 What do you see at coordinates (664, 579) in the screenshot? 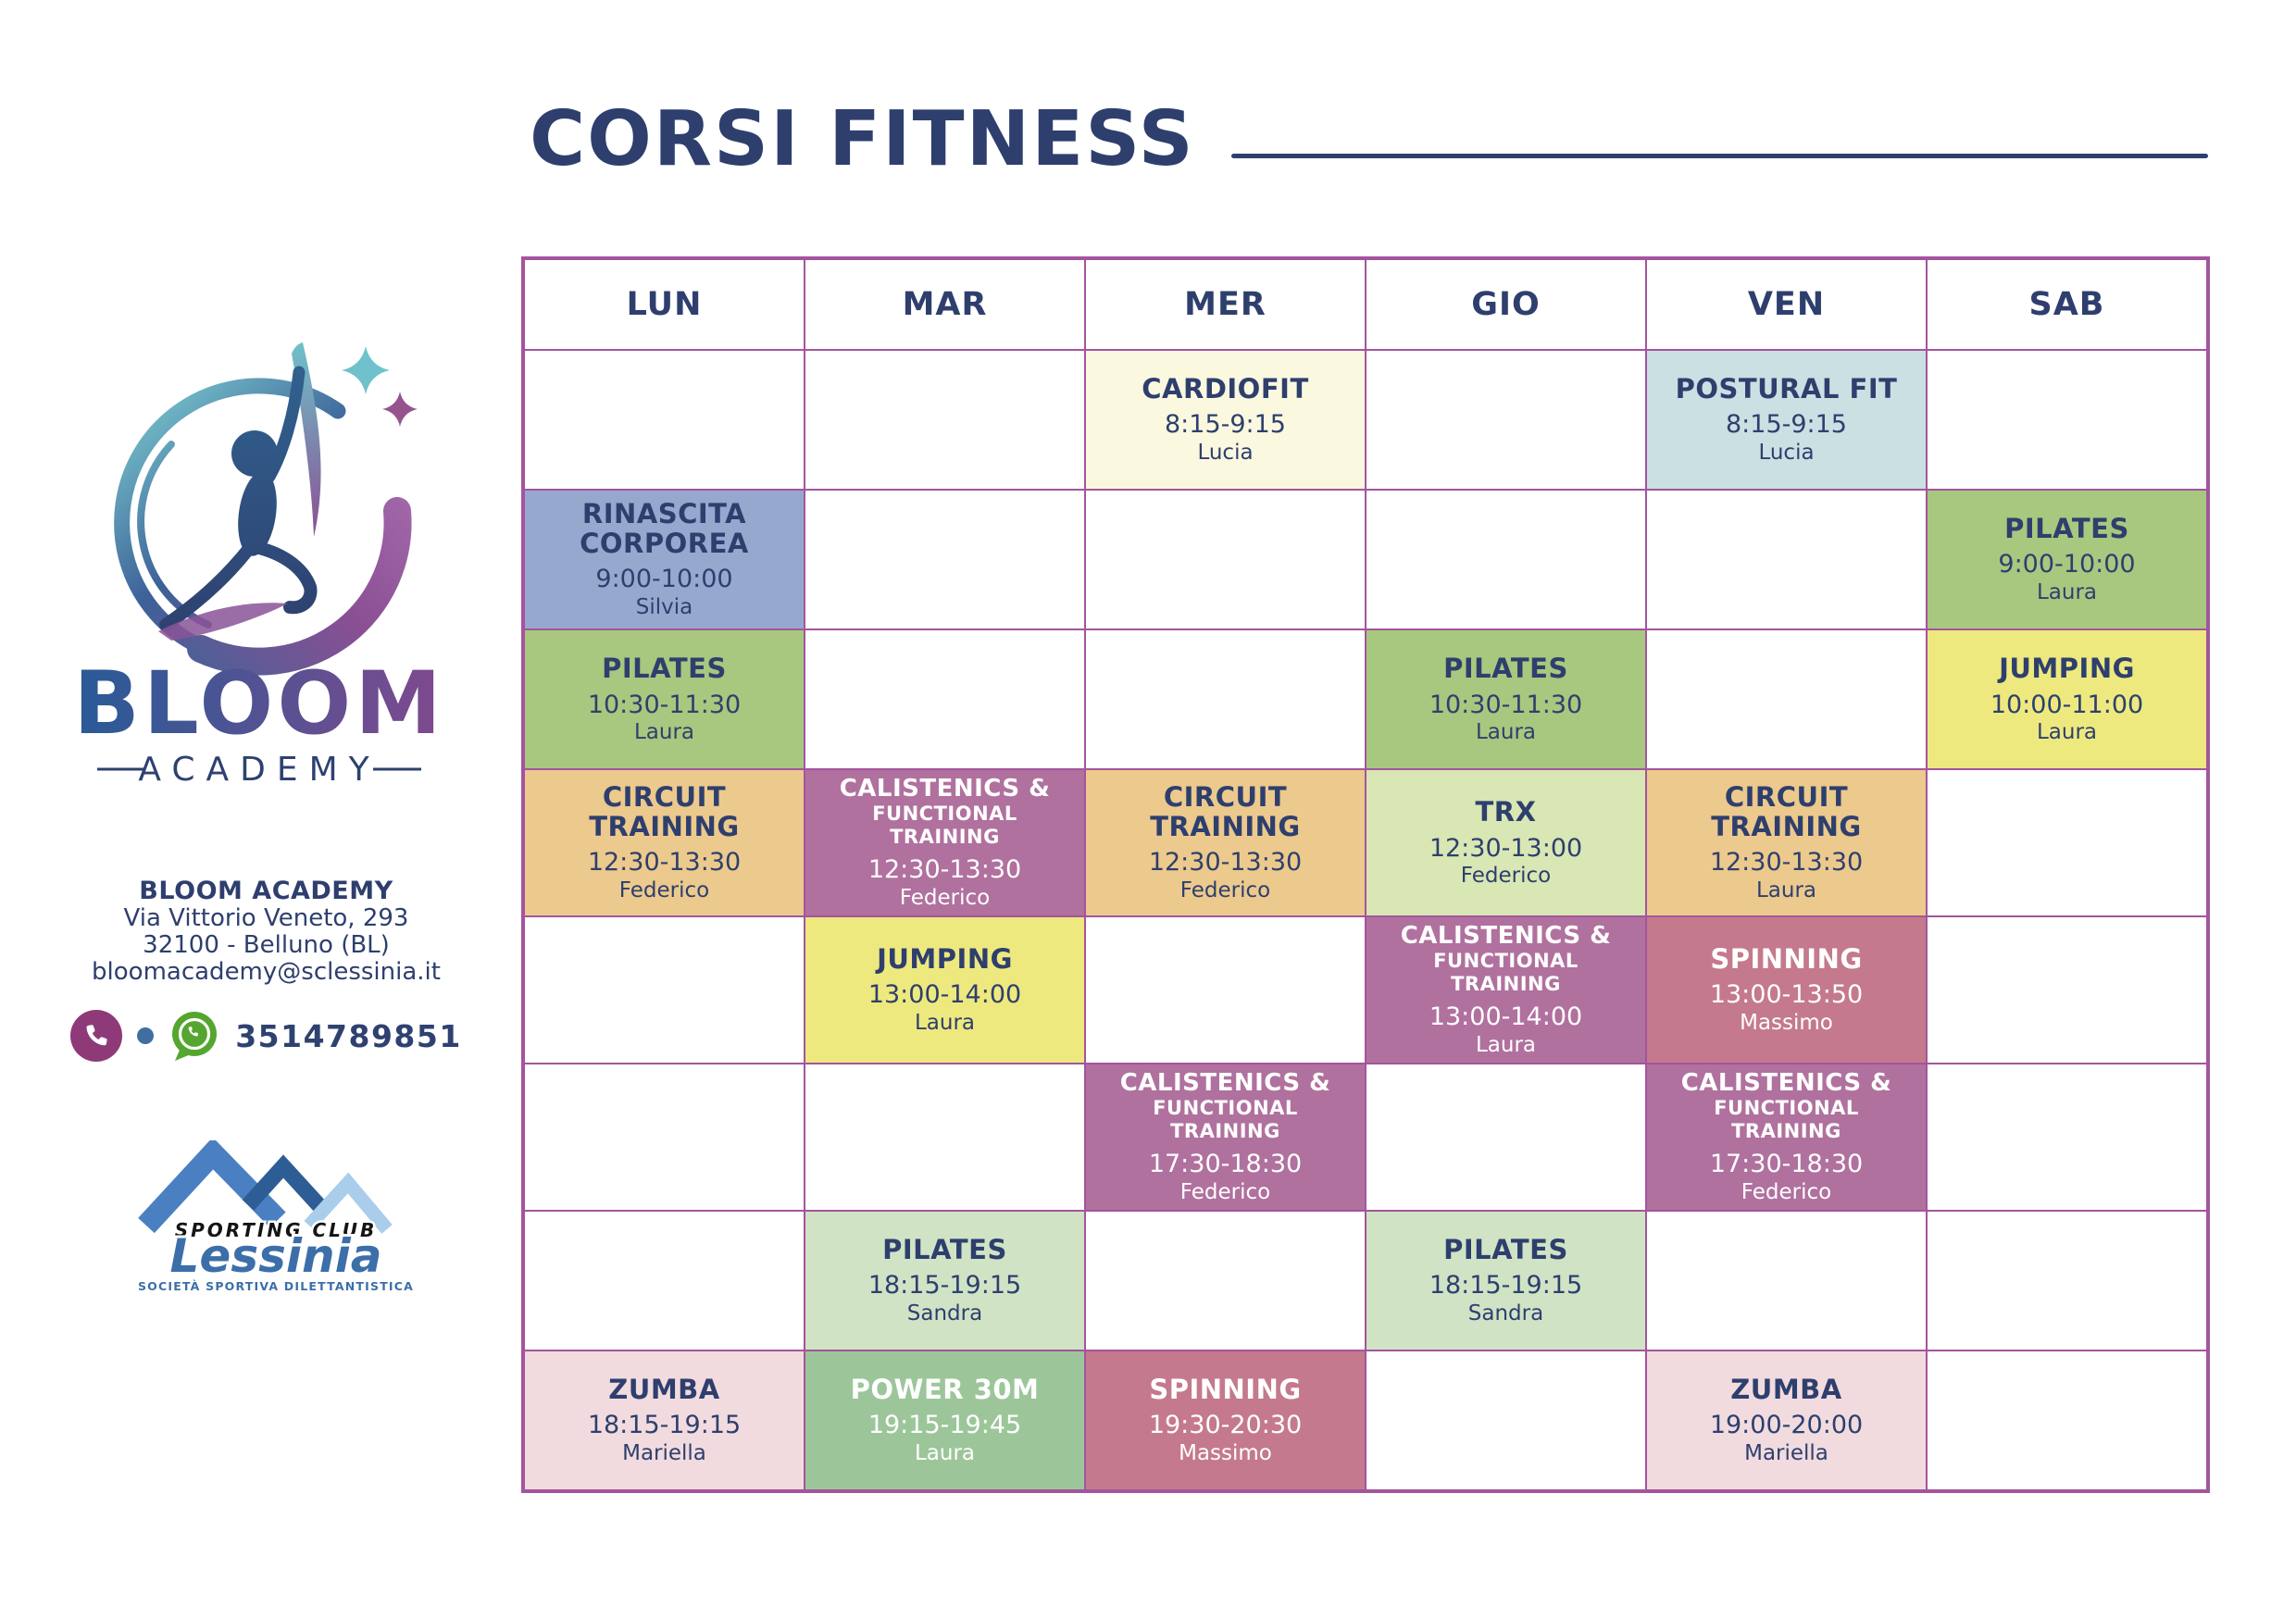
I see `class-time: 9:00-10:00` at bounding box center [664, 579].